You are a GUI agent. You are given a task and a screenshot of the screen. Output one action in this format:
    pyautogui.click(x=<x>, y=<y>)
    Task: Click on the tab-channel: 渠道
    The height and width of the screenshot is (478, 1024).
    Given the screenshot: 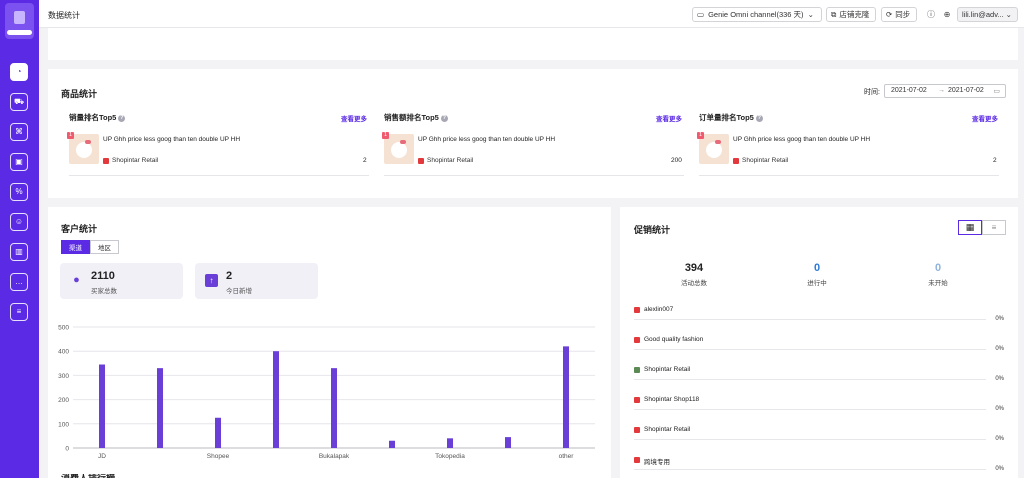 What is the action you would take?
    pyautogui.click(x=75, y=247)
    